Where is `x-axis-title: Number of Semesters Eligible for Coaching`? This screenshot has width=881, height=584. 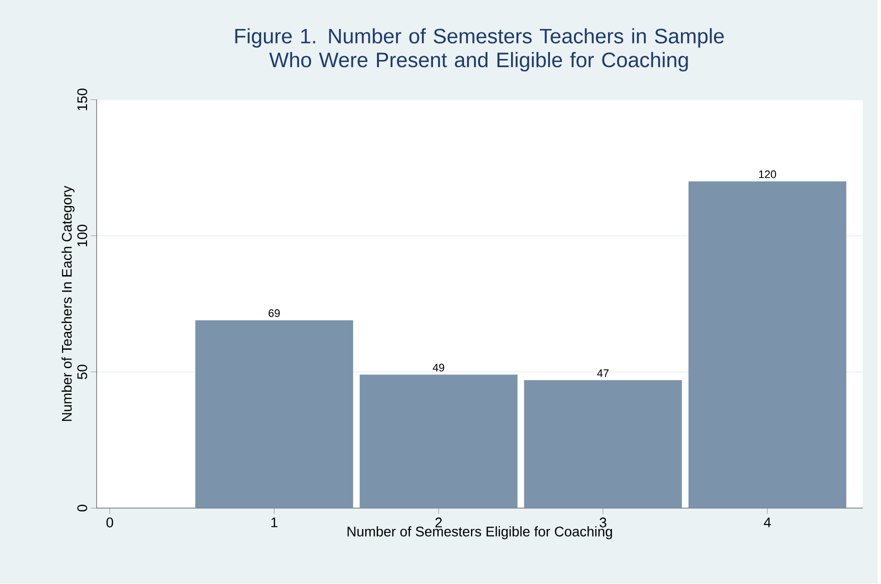 x-axis-title: Number of Semesters Eligible for Coaching is located at coordinates (480, 533).